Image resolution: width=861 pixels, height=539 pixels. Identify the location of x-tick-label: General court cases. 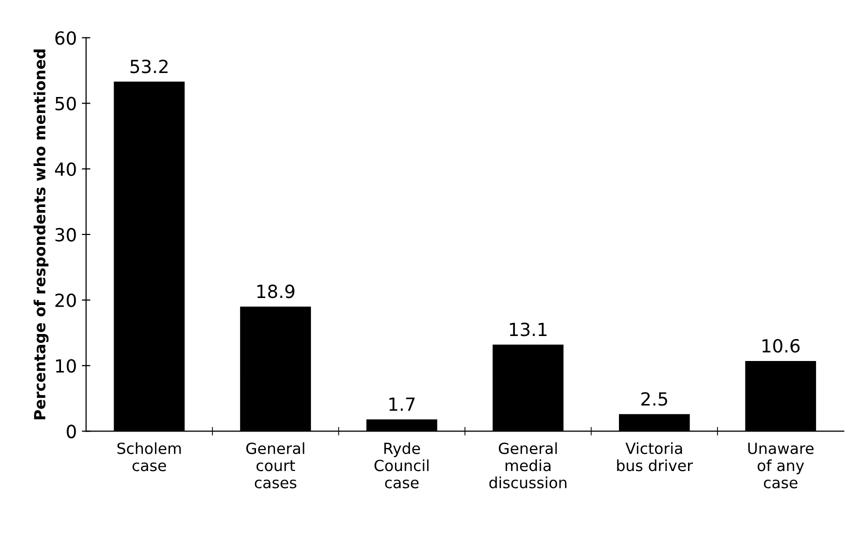
(275, 465).